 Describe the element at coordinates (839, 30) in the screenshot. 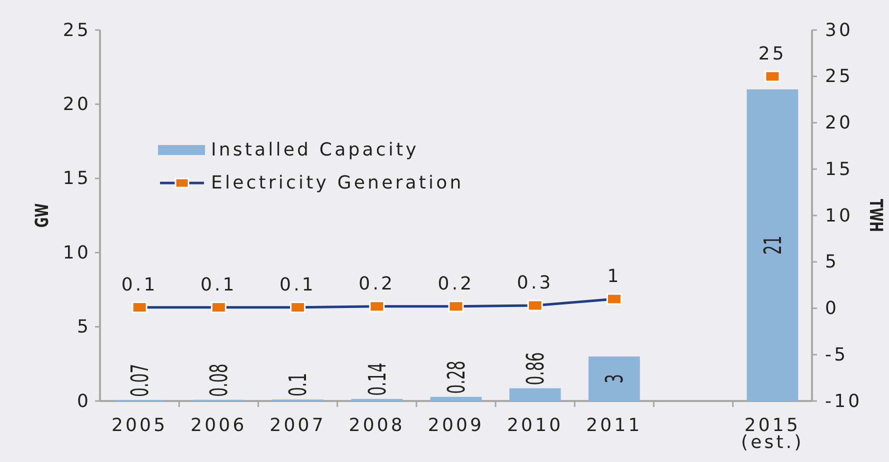

I see `y2-tick-label: 30` at that location.